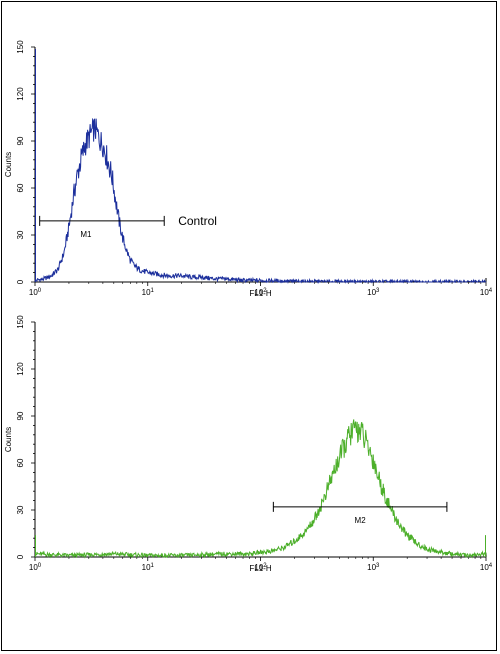  Describe the element at coordinates (197, 221) in the screenshot. I see `control-annotation: Control` at that location.